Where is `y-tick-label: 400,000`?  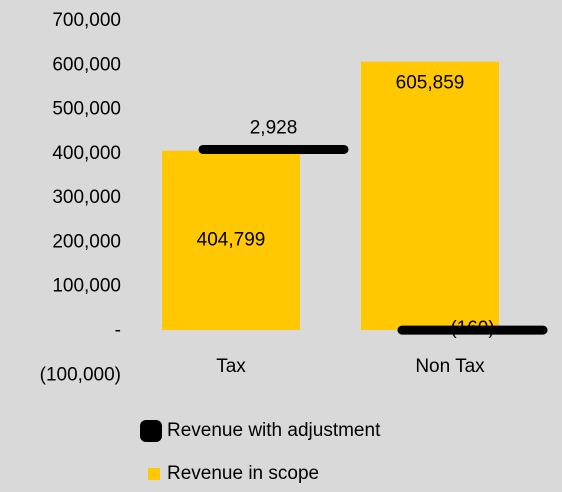
y-tick-label: 400,000 is located at coordinates (86, 153).